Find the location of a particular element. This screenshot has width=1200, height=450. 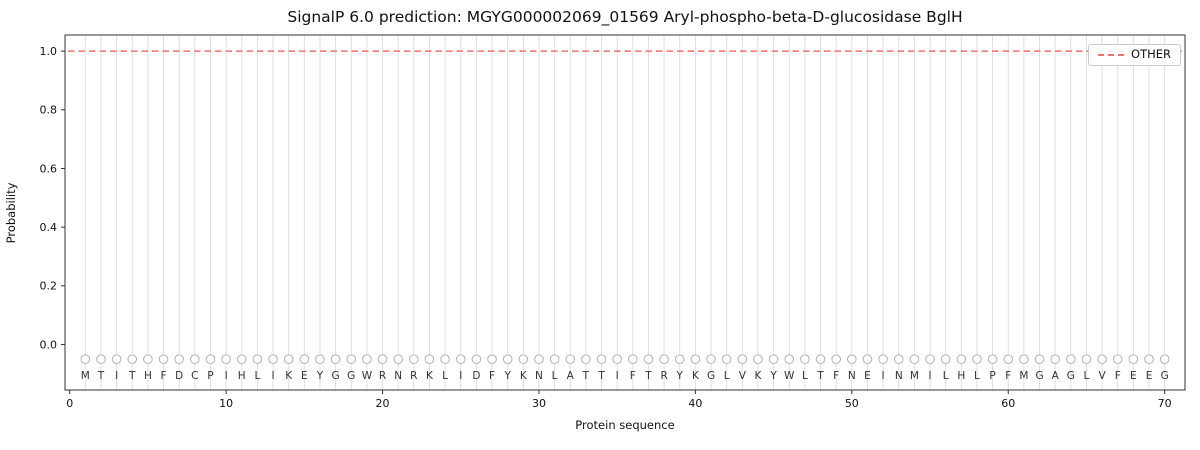

x-tick-label: 30 is located at coordinates (539, 403).